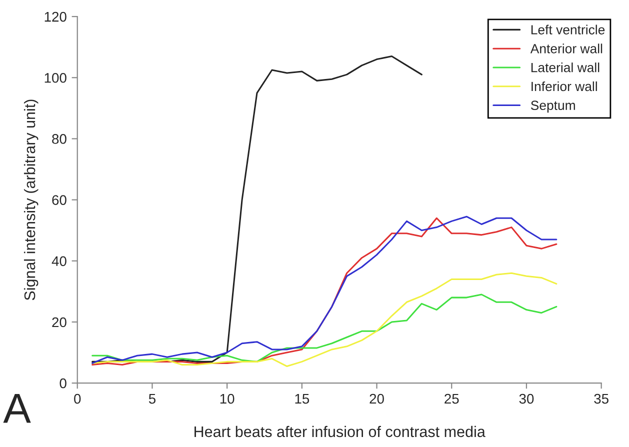 Image resolution: width=629 pixels, height=447 pixels. Describe the element at coordinates (451, 399) in the screenshot. I see `x-tick-label: 25` at that location.